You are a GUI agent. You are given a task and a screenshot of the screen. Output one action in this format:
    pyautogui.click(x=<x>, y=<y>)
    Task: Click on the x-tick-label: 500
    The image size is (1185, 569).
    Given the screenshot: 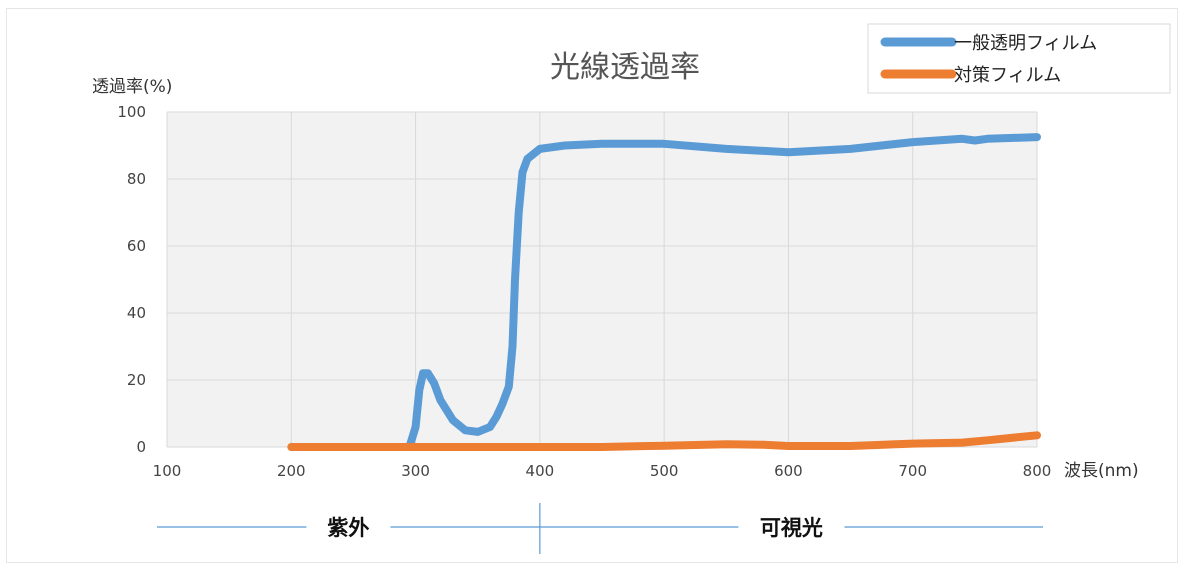 What is the action you would take?
    pyautogui.click(x=664, y=471)
    